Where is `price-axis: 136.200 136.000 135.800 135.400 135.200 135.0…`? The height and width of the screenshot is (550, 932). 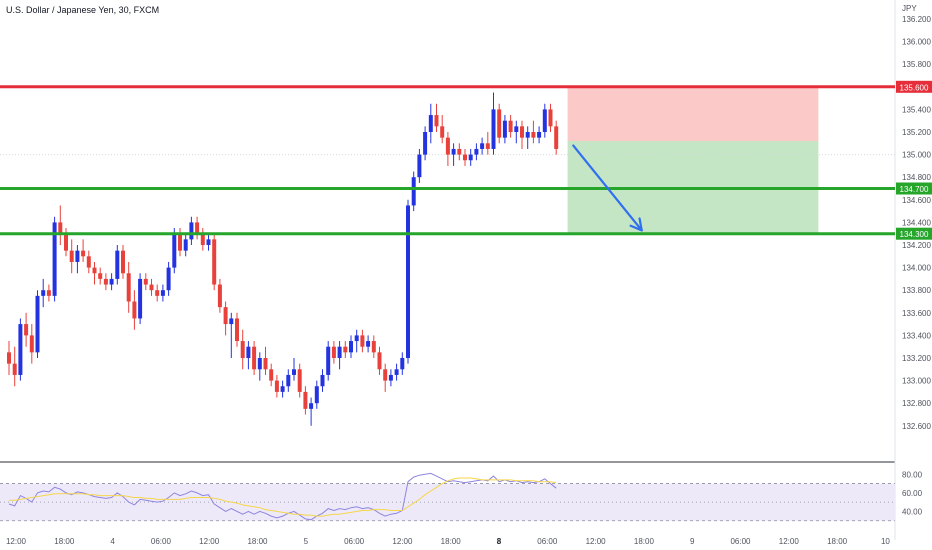
price-axis: 136.200 136.000 135.800 135.400 135.200 135.0… is located at coordinates (916, 223).